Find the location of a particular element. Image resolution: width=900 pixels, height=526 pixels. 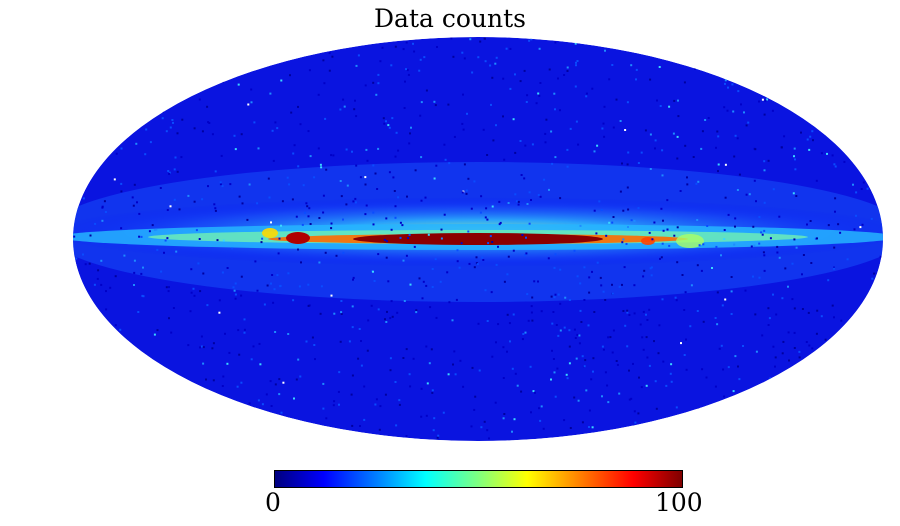

galactic-center-hot is located at coordinates (478, 239).